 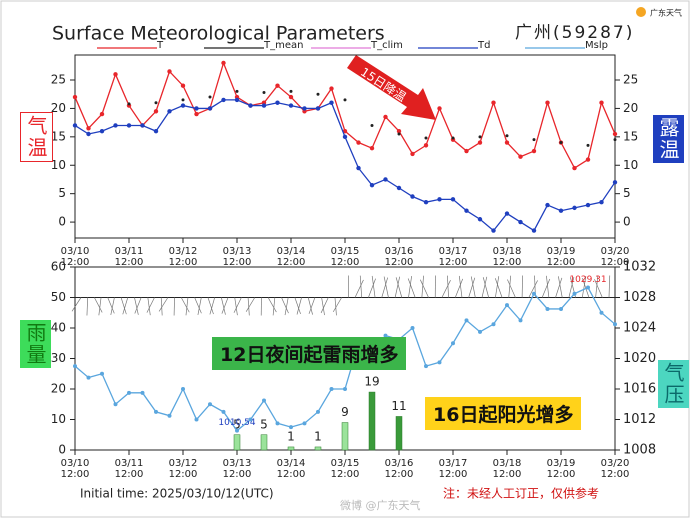 What do you see at coordinates (639, 267) in the screenshot?
I see `y2-tick-label: 1032` at bounding box center [639, 267].